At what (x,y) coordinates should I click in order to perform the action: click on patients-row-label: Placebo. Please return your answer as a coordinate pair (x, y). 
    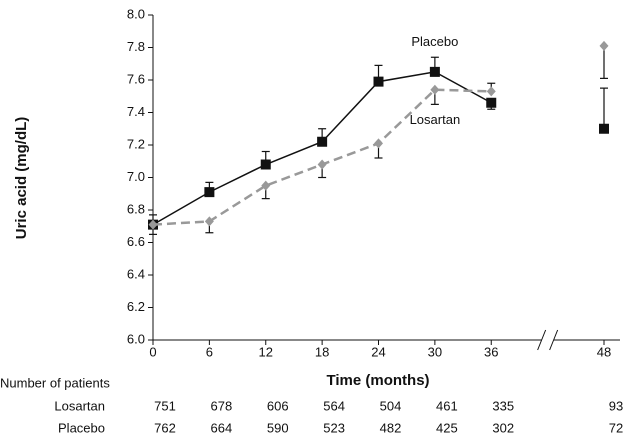
    Looking at the image, I should click on (81, 427).